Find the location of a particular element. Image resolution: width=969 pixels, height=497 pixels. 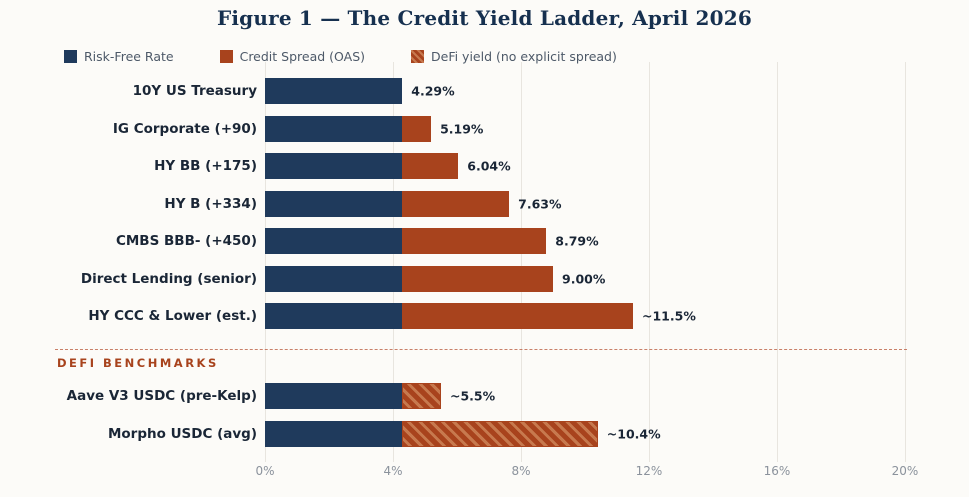

x-tick-label: 4% is located at coordinates (393, 471).